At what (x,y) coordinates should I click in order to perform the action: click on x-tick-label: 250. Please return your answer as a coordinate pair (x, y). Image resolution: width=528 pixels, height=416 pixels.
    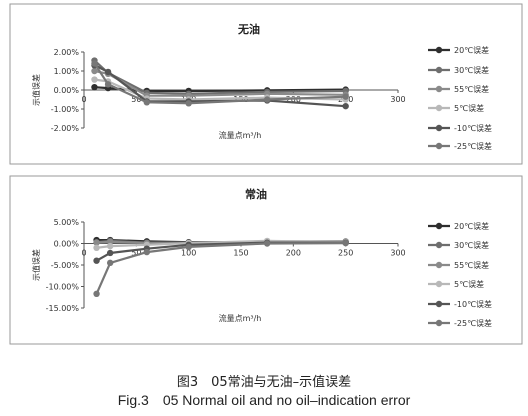
    Looking at the image, I should click on (345, 253).